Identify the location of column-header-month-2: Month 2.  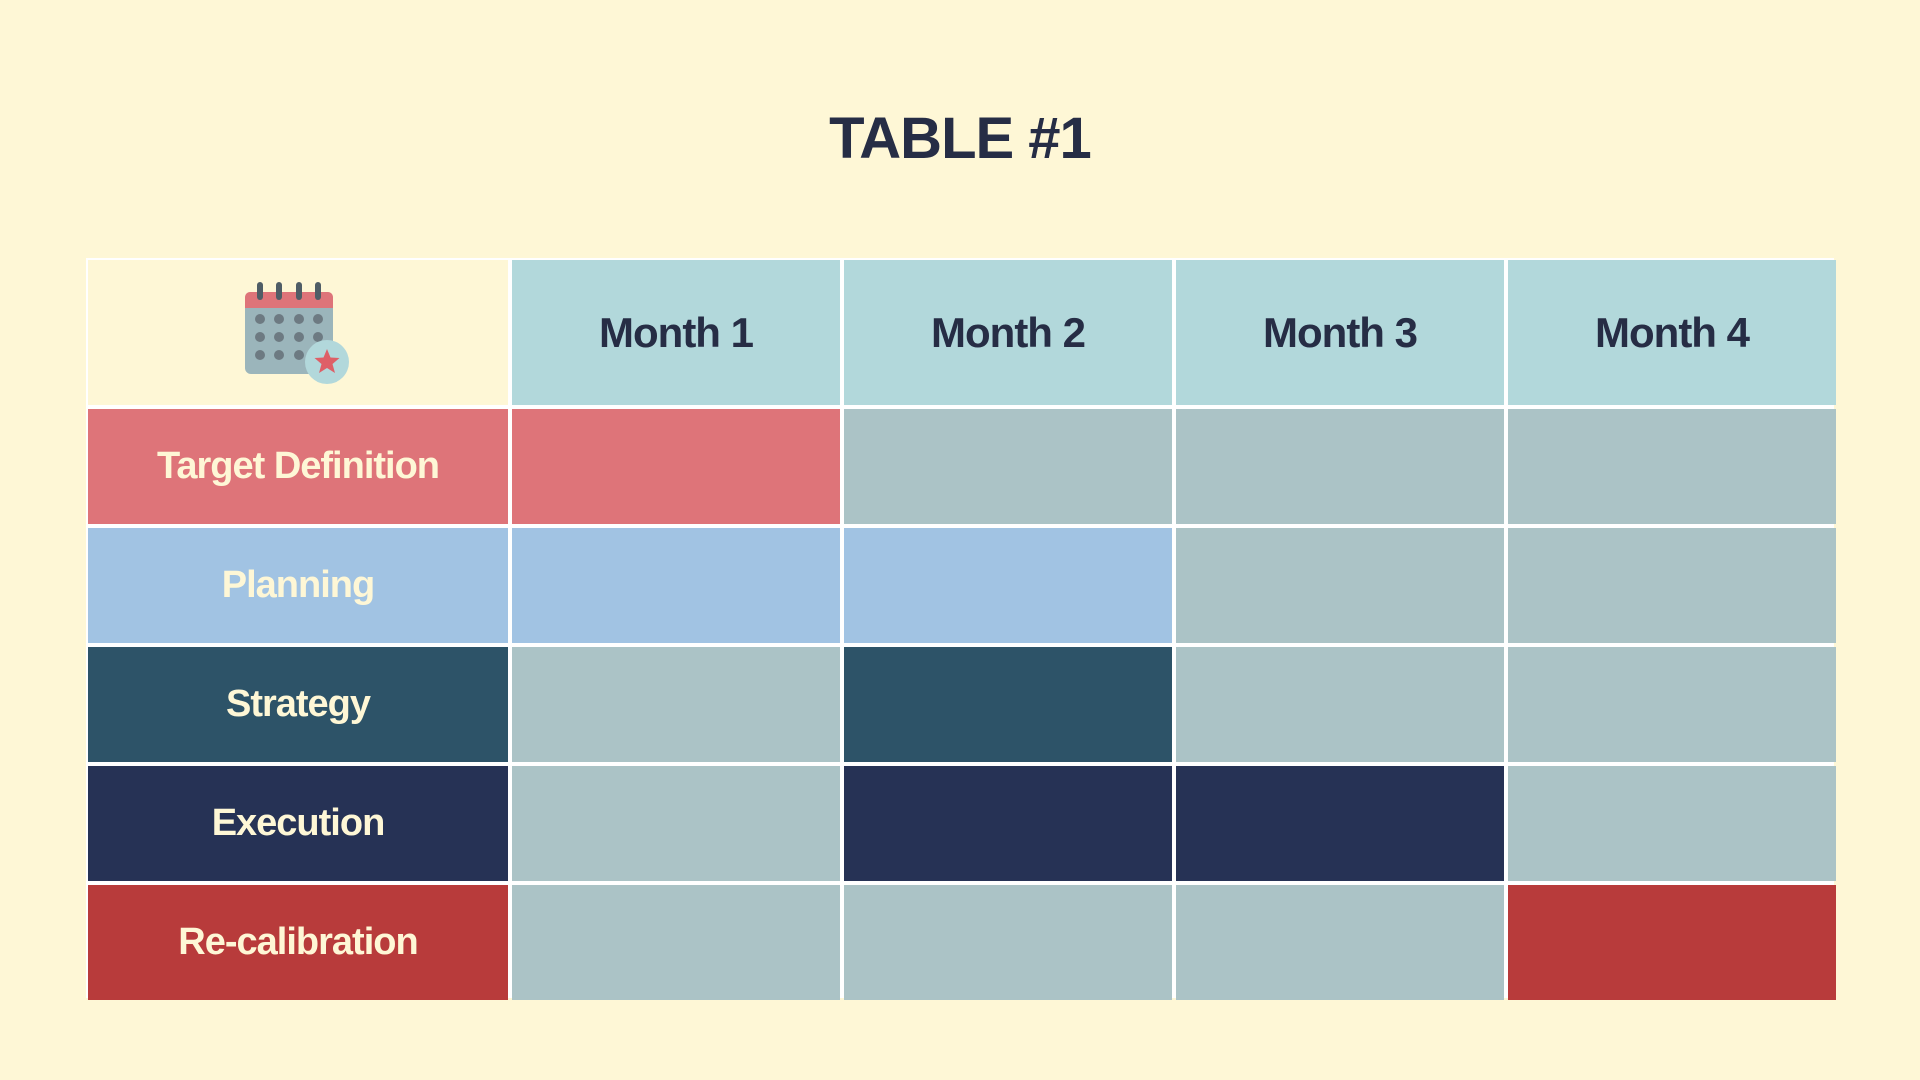
(1008, 332).